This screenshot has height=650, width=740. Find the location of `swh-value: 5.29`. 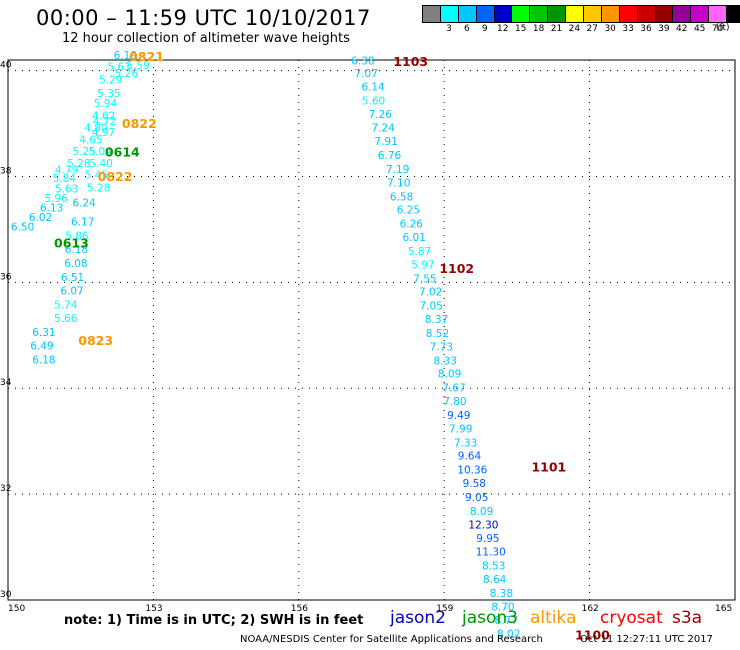

swh-value: 5.29 is located at coordinates (110, 80).